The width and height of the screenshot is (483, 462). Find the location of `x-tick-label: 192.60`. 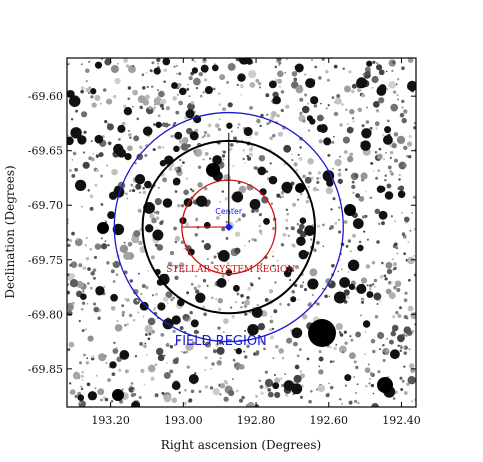

x-tick-label: 192.60 is located at coordinates (329, 420).